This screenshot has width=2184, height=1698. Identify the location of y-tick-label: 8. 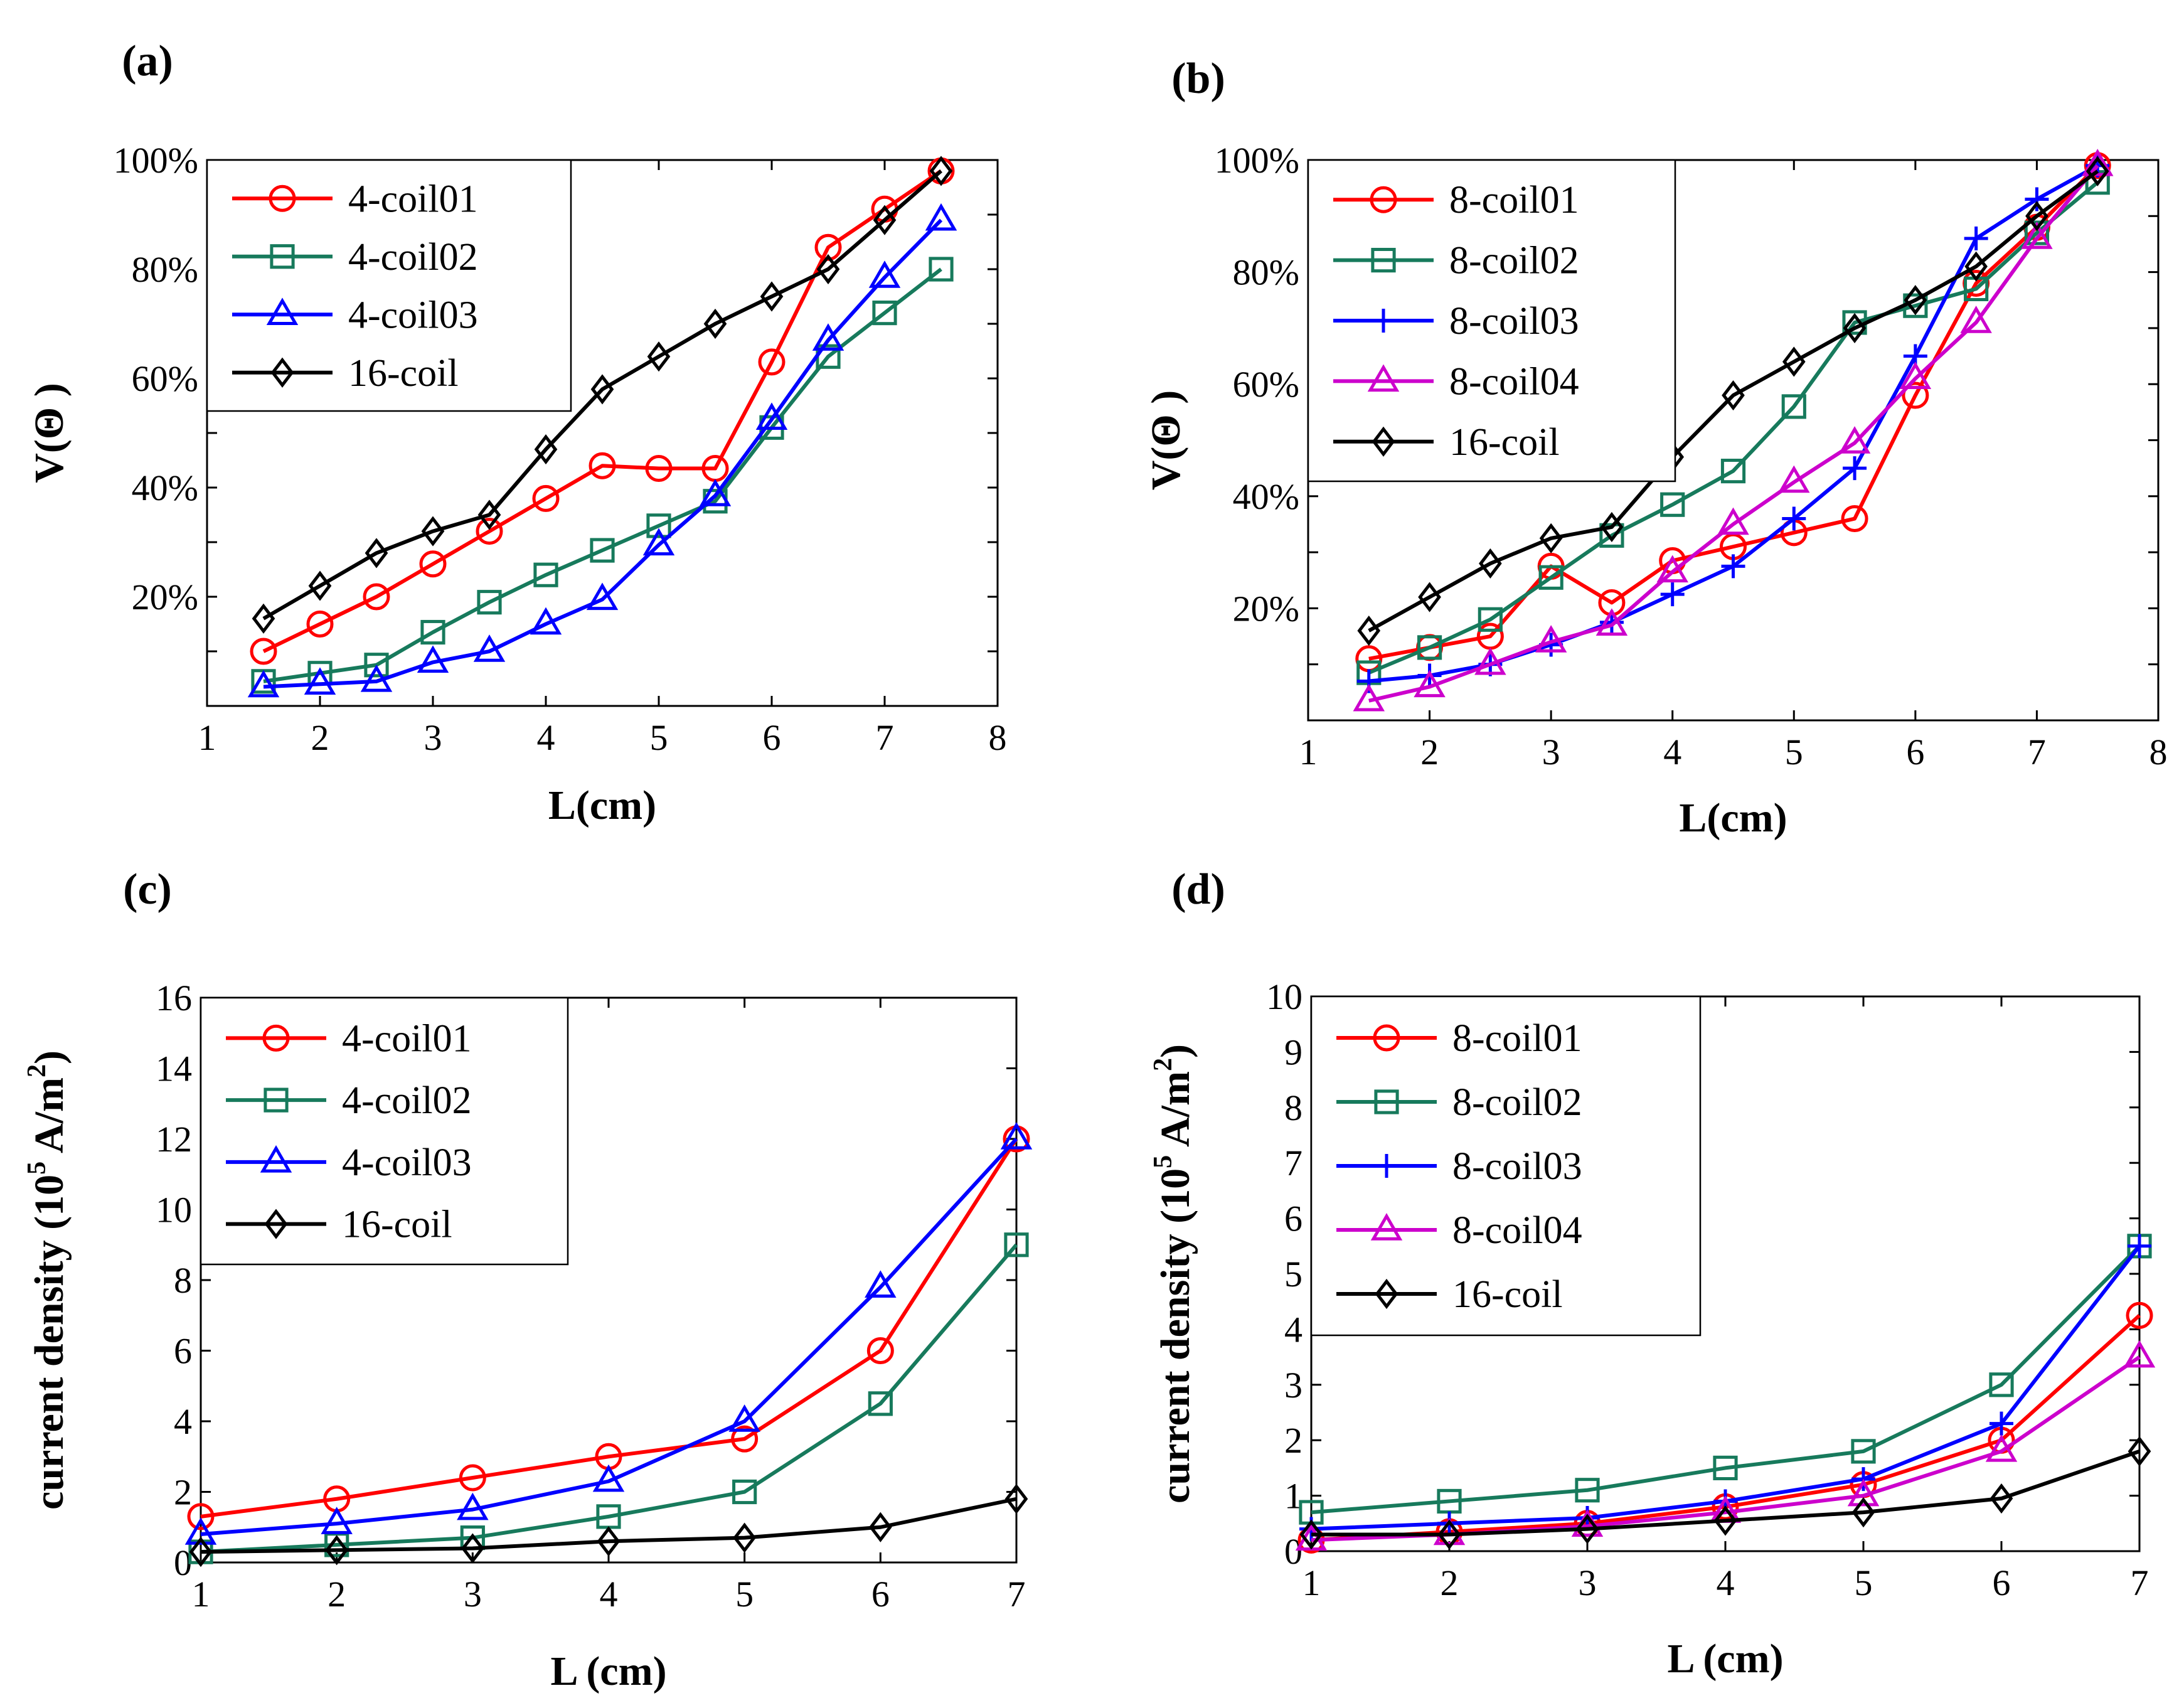
(1293, 1107).